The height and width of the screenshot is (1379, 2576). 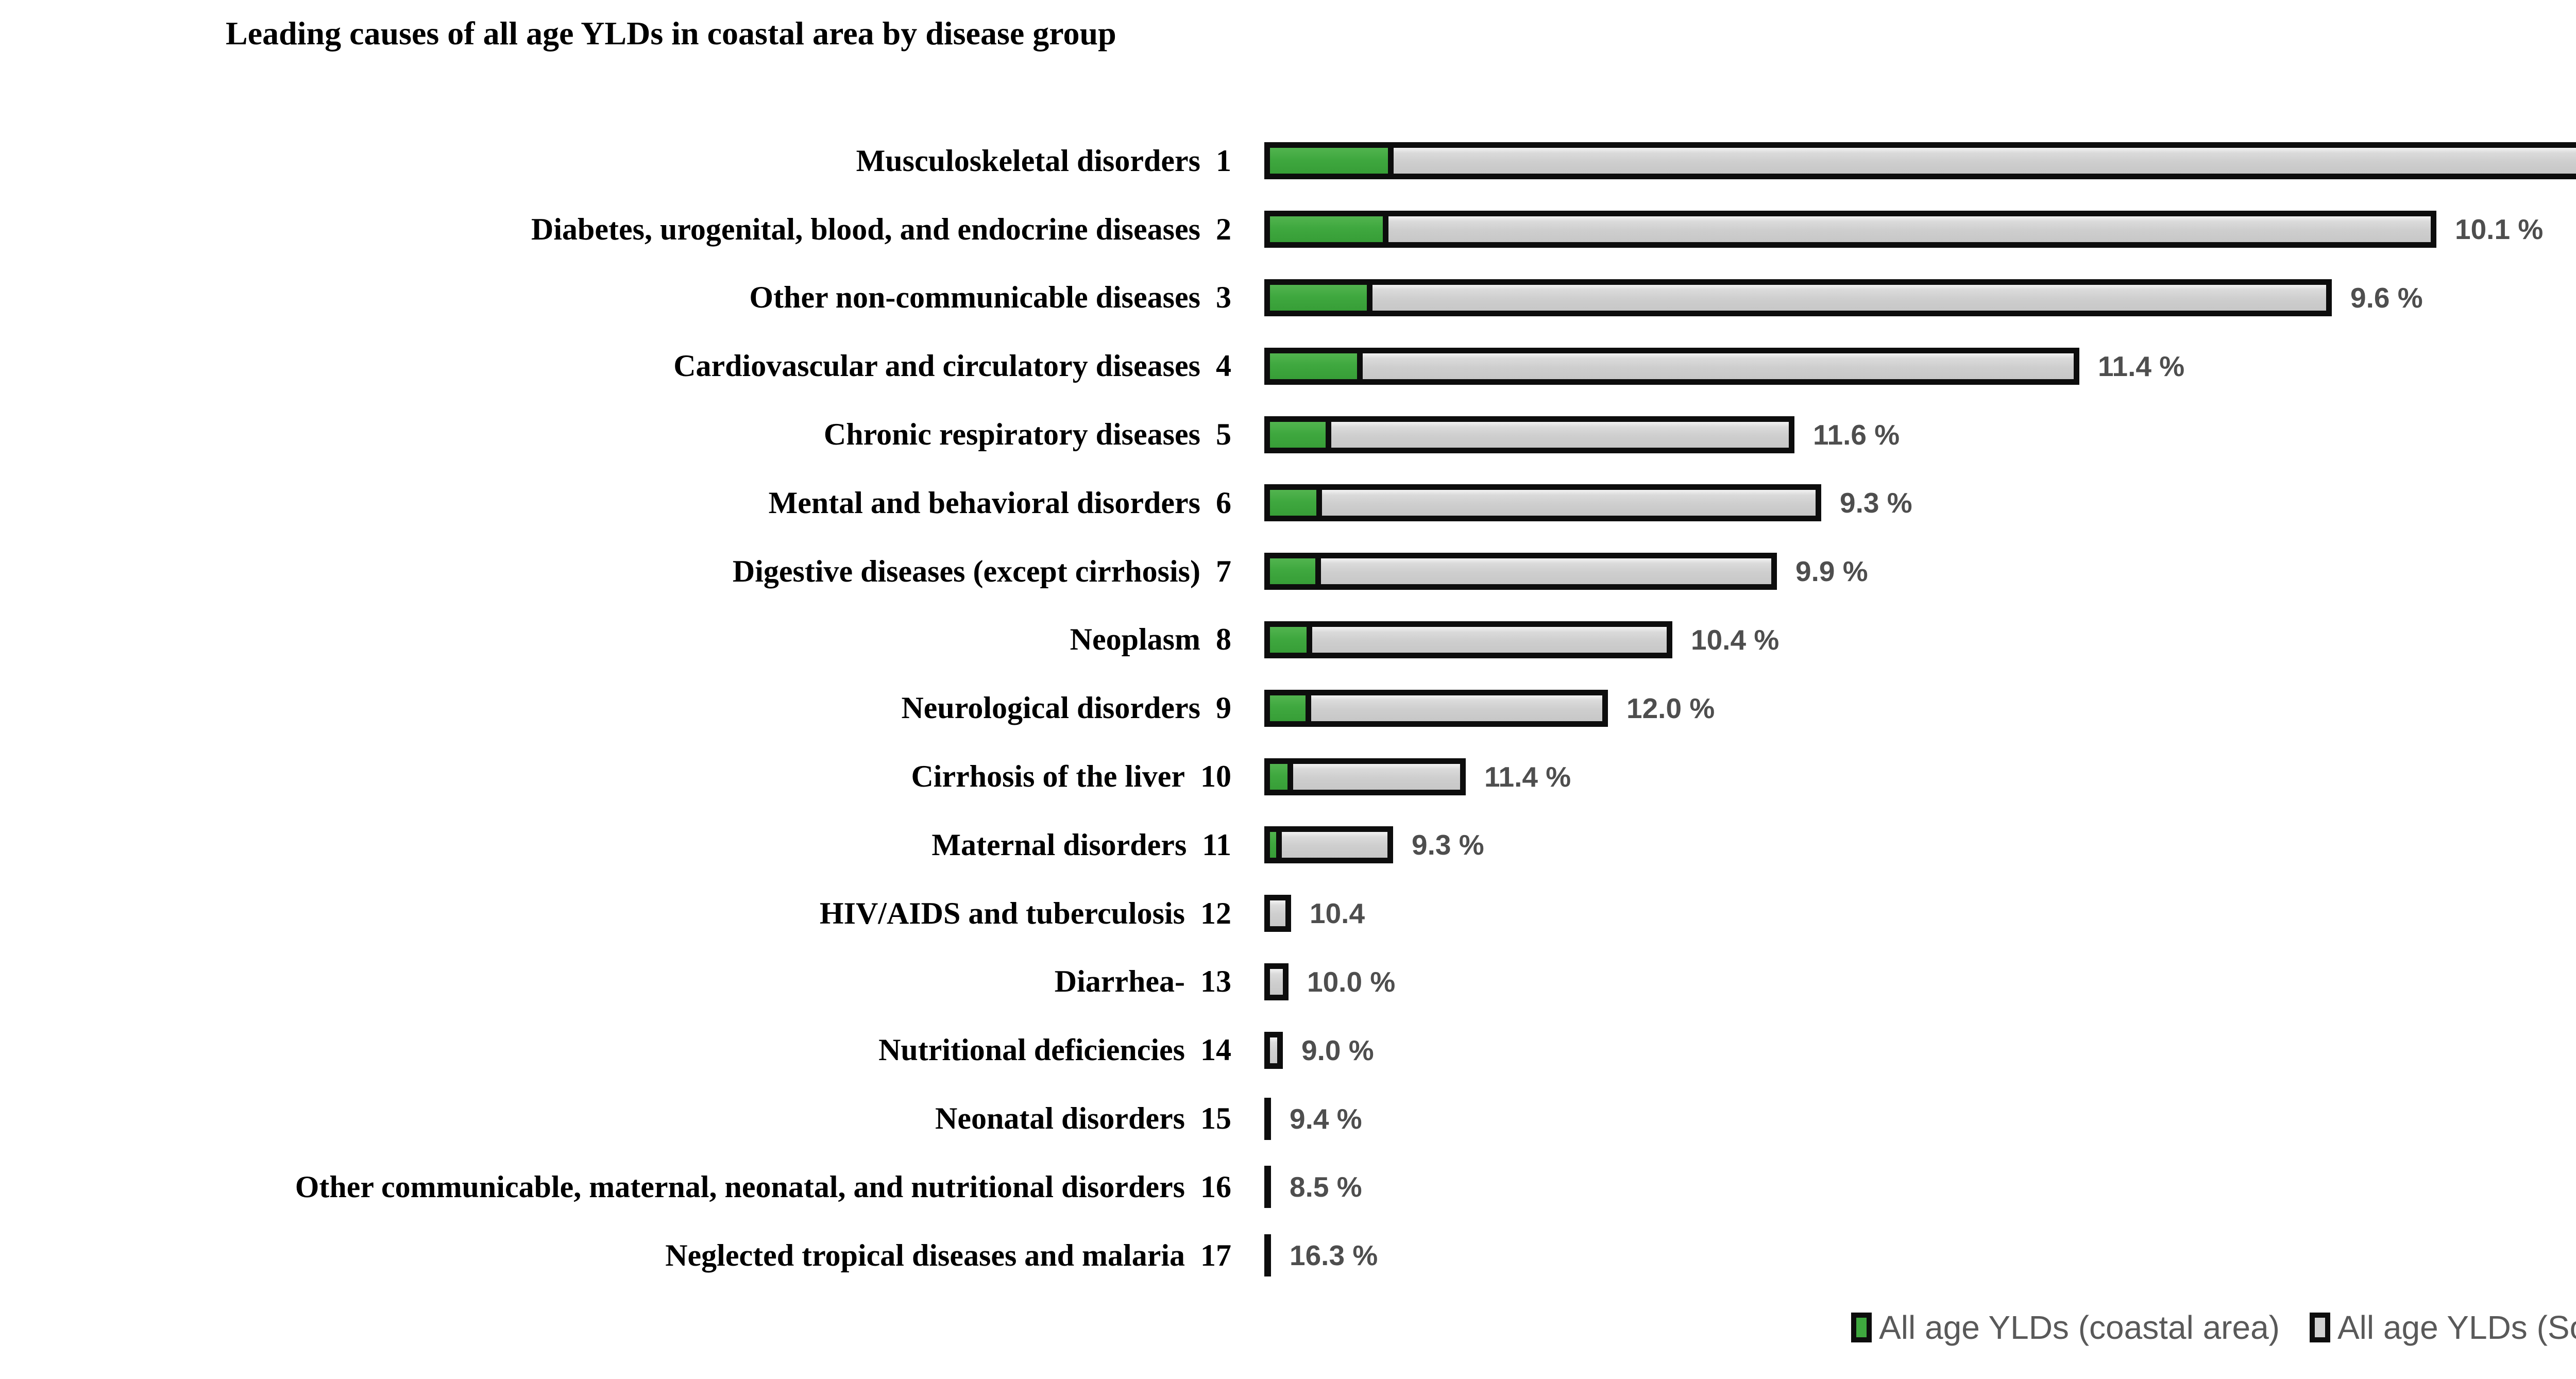 I want to click on category-name: HIV/AIDS and tuberculosis, so click(x=1002, y=913).